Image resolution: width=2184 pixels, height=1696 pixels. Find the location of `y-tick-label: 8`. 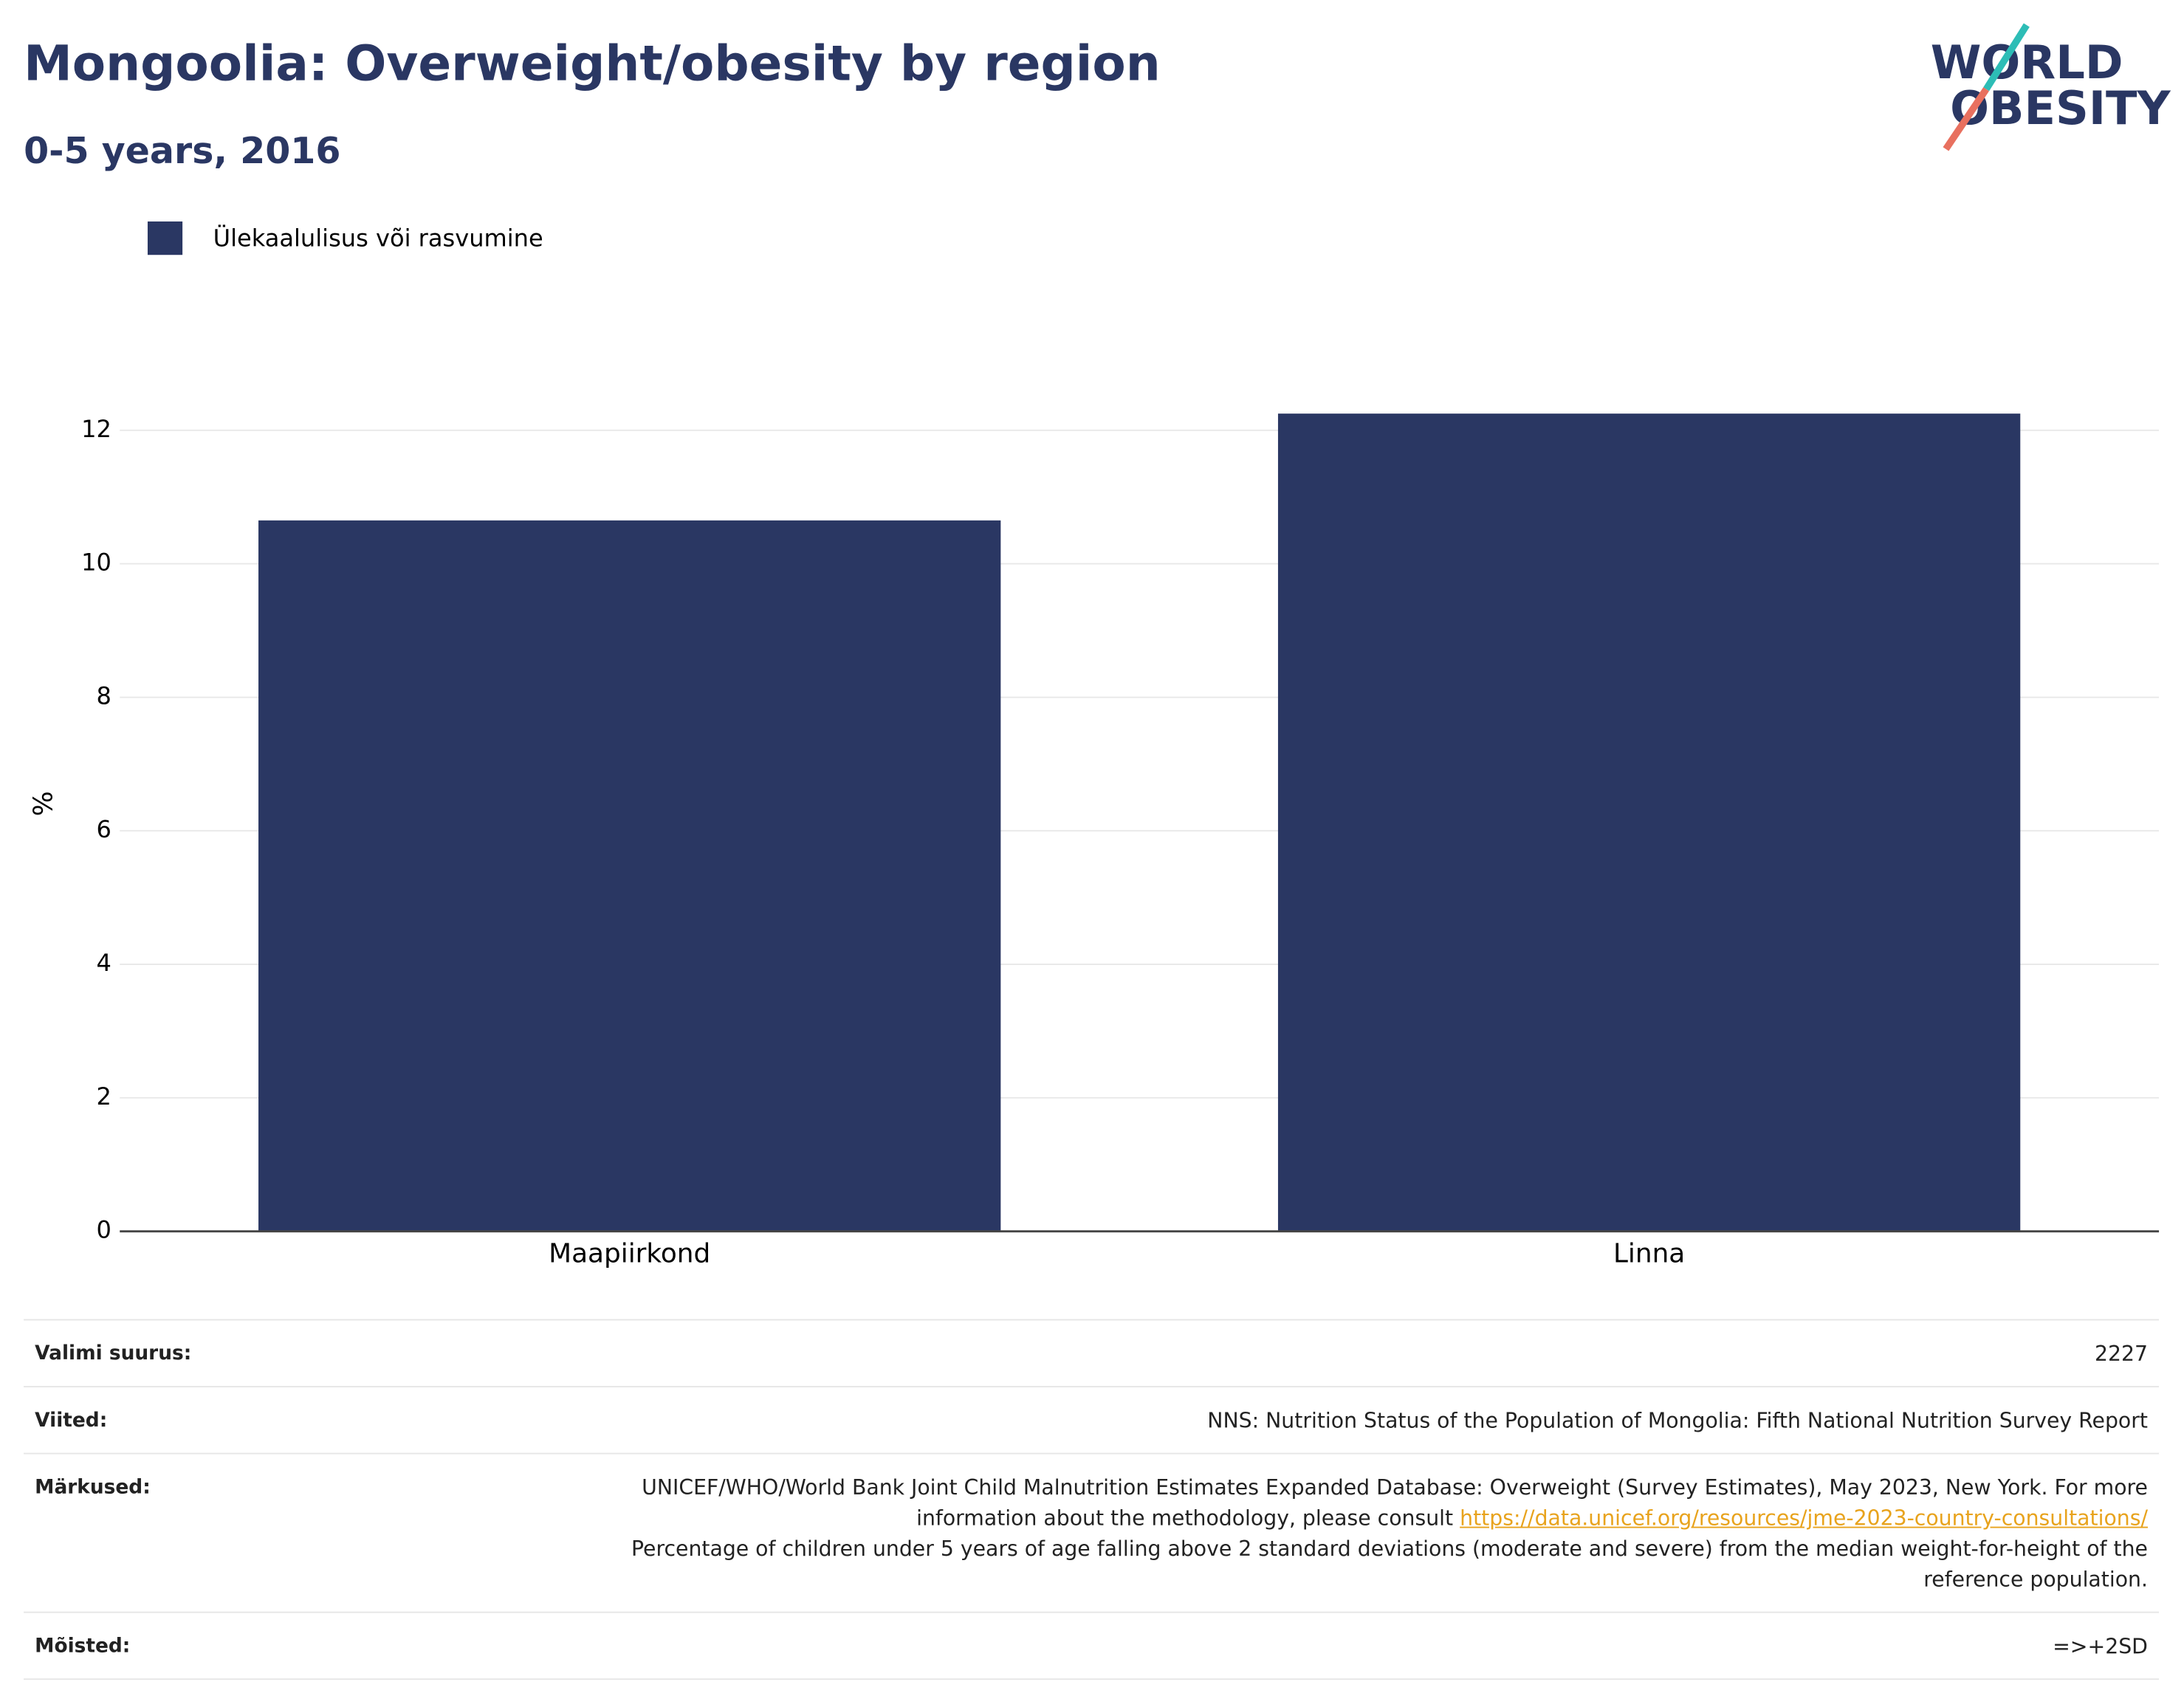

y-tick-label: 8 is located at coordinates (104, 696).